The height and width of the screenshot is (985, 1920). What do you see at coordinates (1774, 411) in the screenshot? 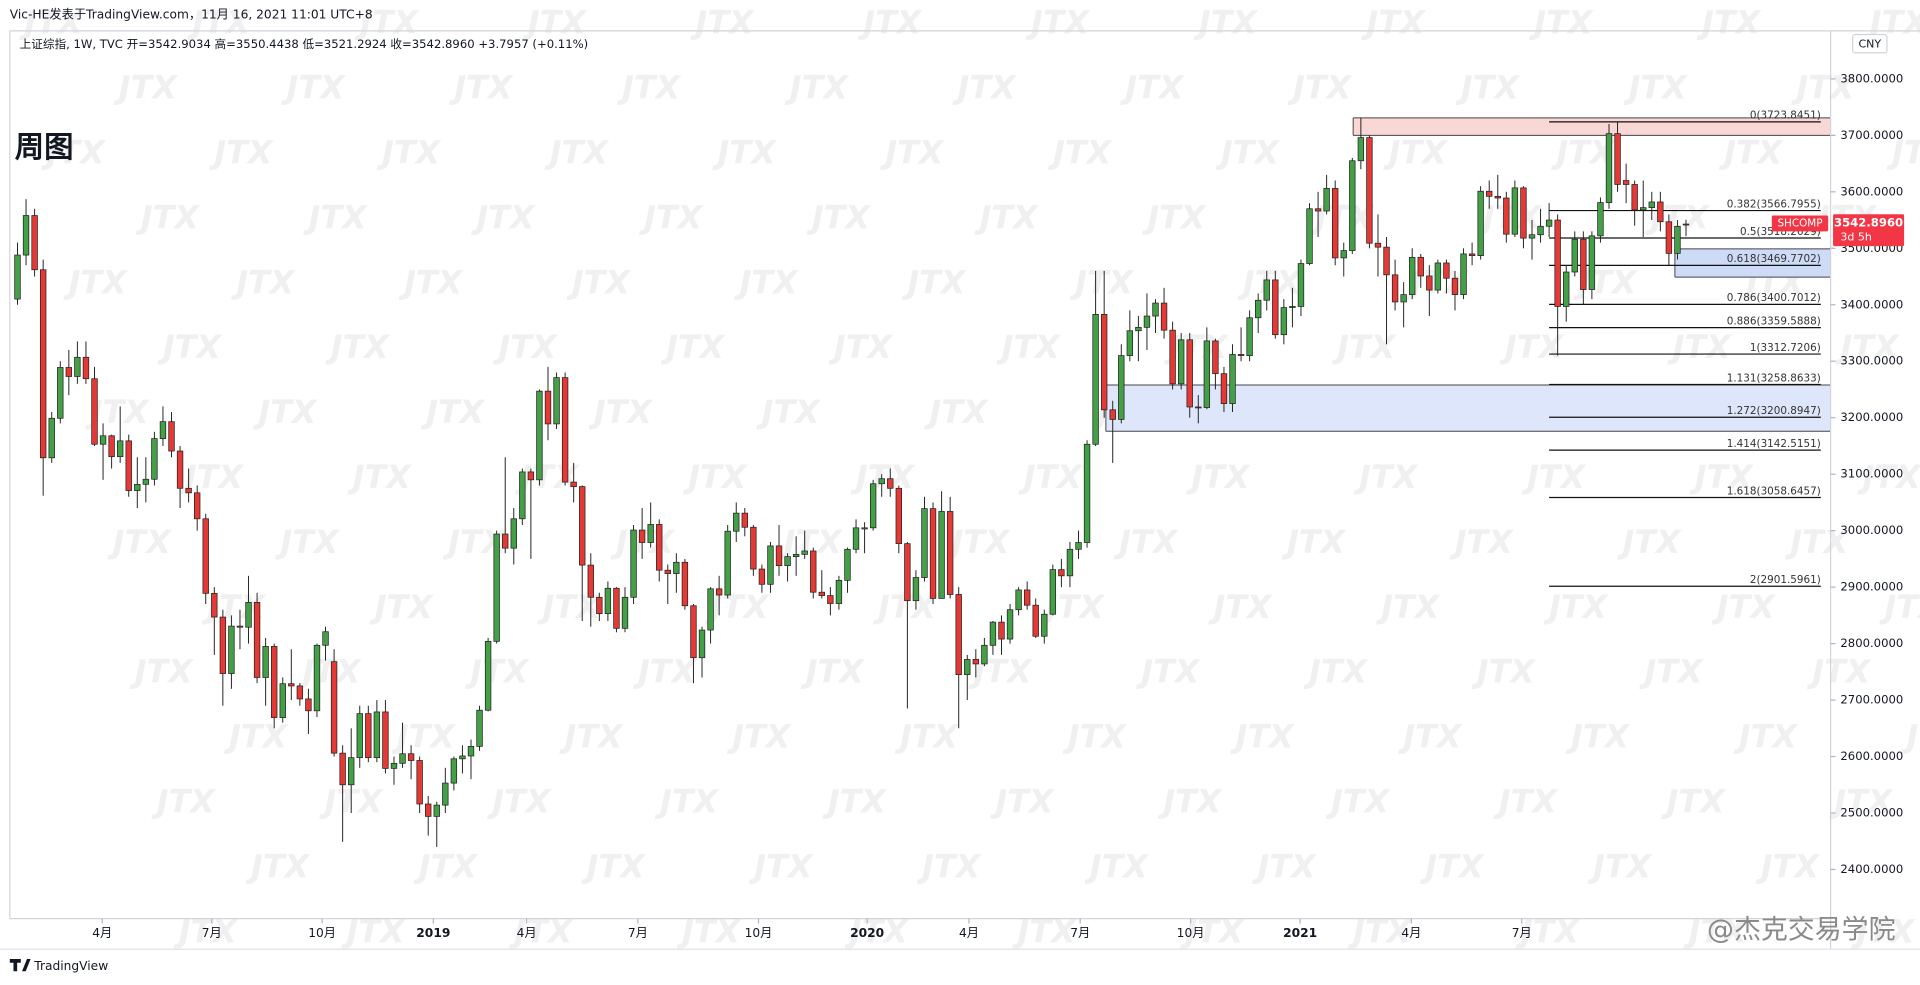
I see `fib-label: 1.272(3200.8947)` at bounding box center [1774, 411].